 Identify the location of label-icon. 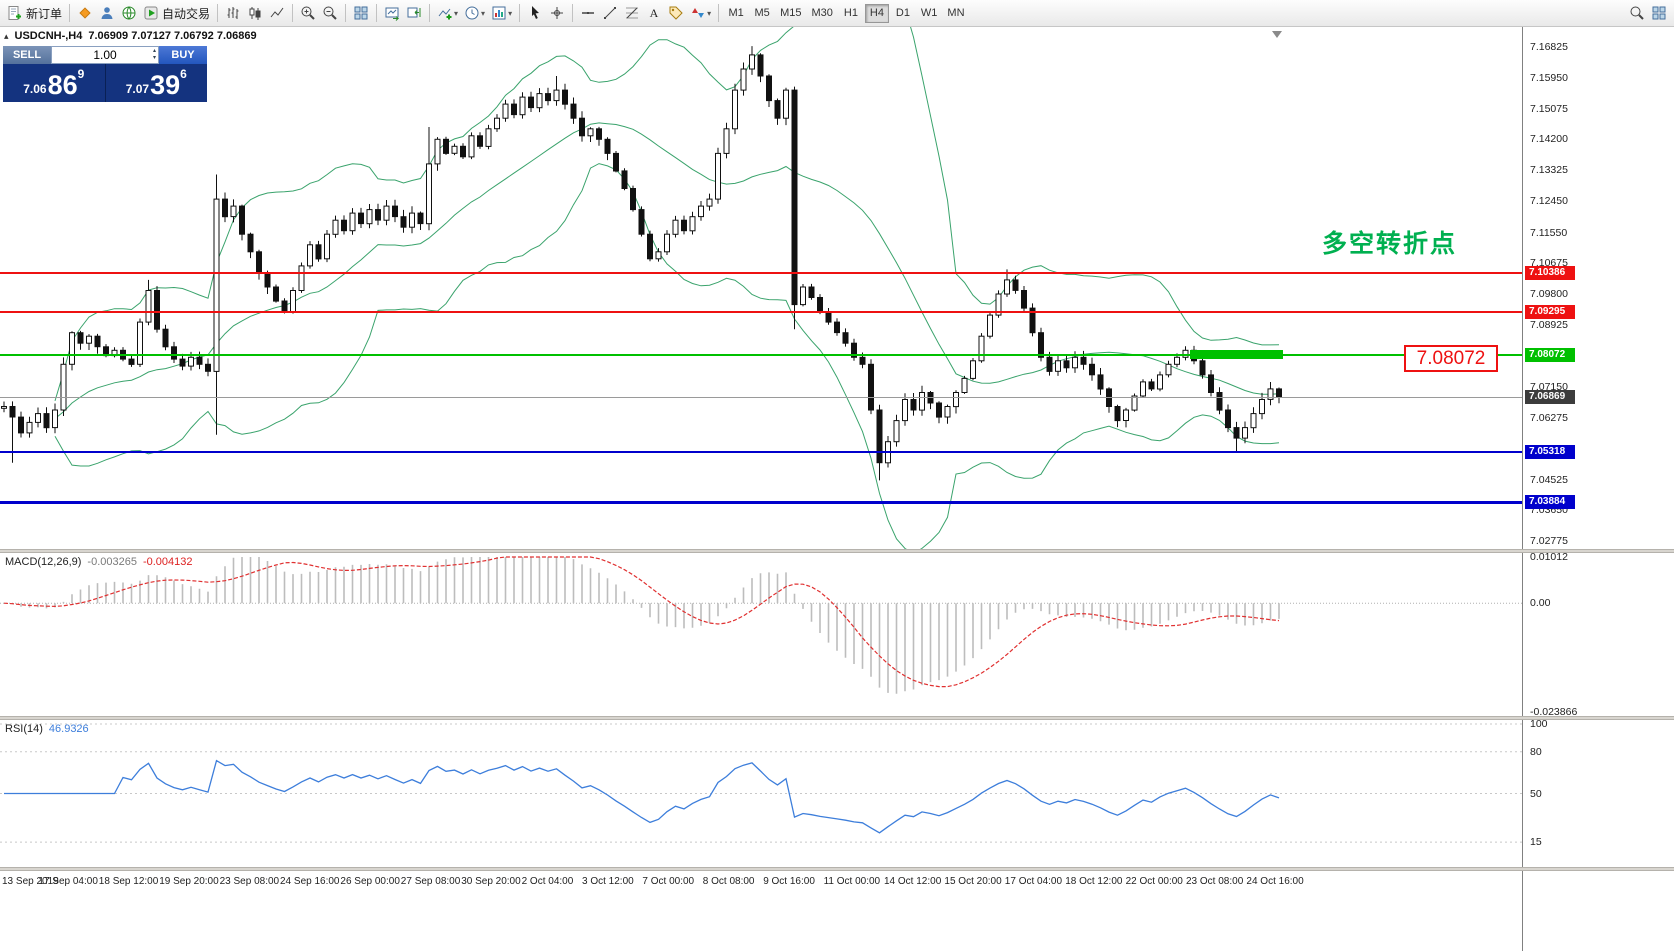
(676, 13).